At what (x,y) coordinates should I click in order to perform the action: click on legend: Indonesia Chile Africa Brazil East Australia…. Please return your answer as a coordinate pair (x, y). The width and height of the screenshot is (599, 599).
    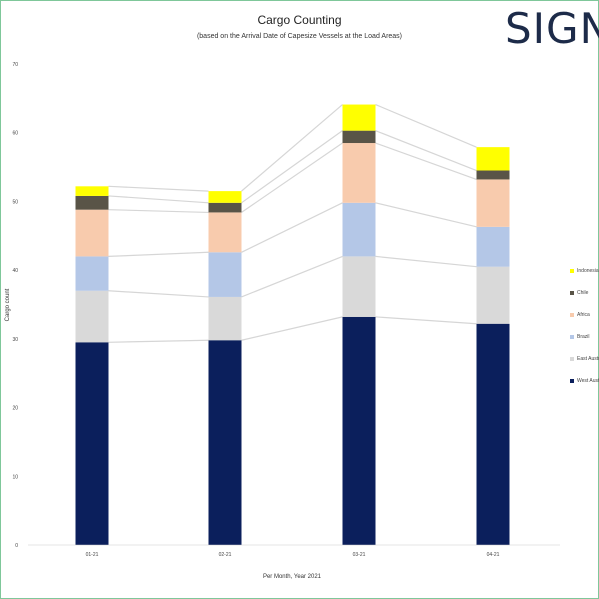
    Looking at the image, I should click on (584, 334).